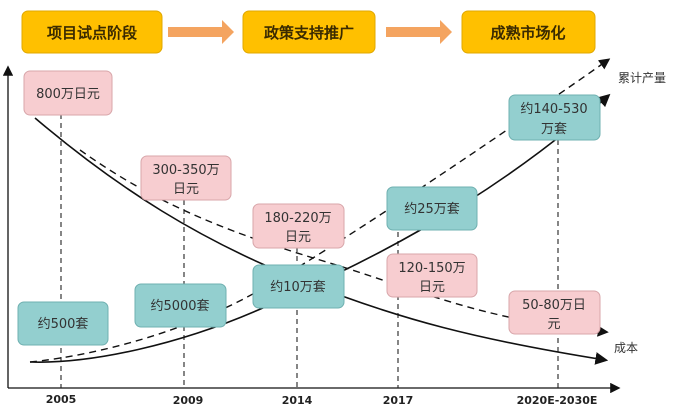  I want to click on svg-text: 约5000套, so click(179, 306).